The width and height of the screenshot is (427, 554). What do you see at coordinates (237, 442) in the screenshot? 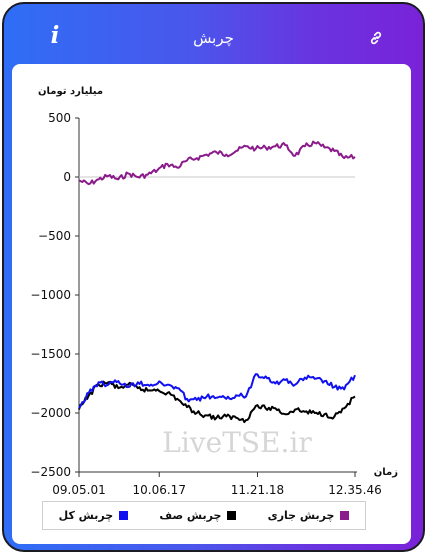
I see `watermark: LiveTSE.ir` at bounding box center [237, 442].